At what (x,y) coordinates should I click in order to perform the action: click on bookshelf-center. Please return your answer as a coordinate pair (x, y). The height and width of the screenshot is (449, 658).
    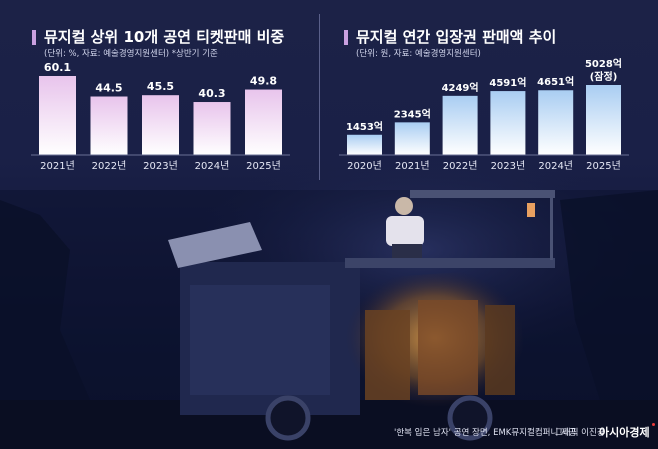
    Looking at the image, I should click on (448, 347).